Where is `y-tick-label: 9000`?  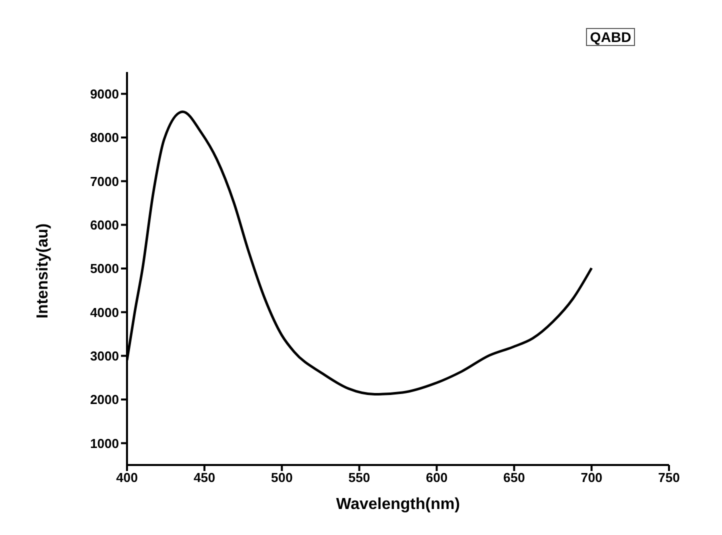
y-tick-label: 9000 is located at coordinates (104, 94).